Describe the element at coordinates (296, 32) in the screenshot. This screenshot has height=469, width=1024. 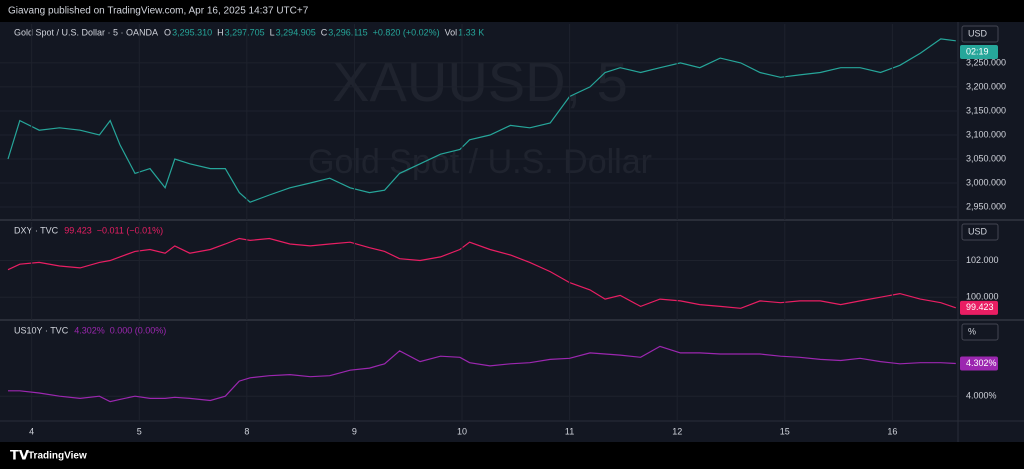
I see `legend-item: 3,294.905` at that location.